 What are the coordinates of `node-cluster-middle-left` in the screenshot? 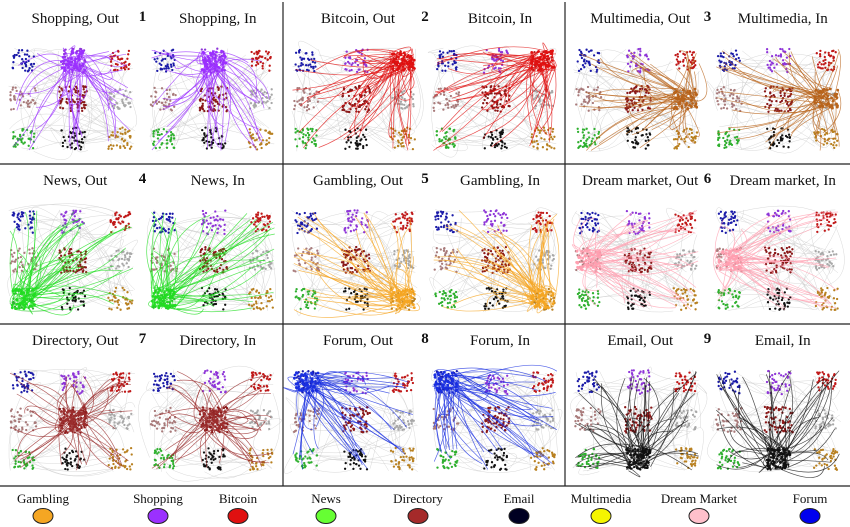 It's located at (307, 99).